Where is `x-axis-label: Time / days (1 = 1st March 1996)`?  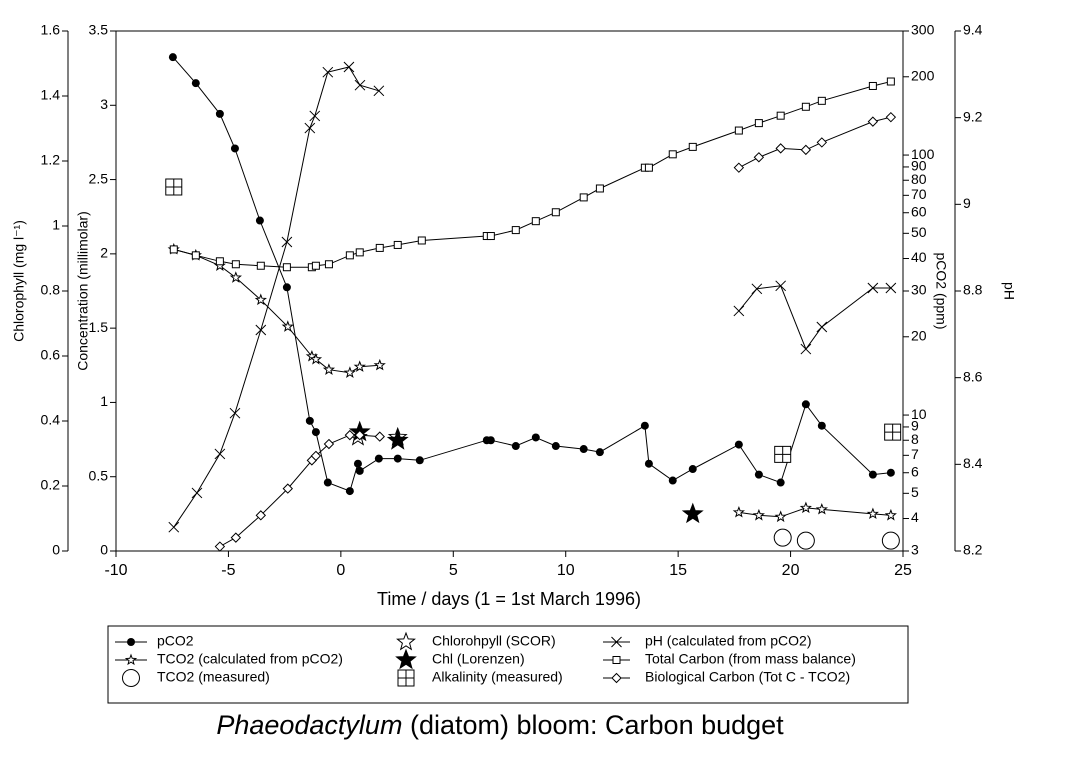 x-axis-label: Time / days (1 = 1st March 1996) is located at coordinates (509, 599).